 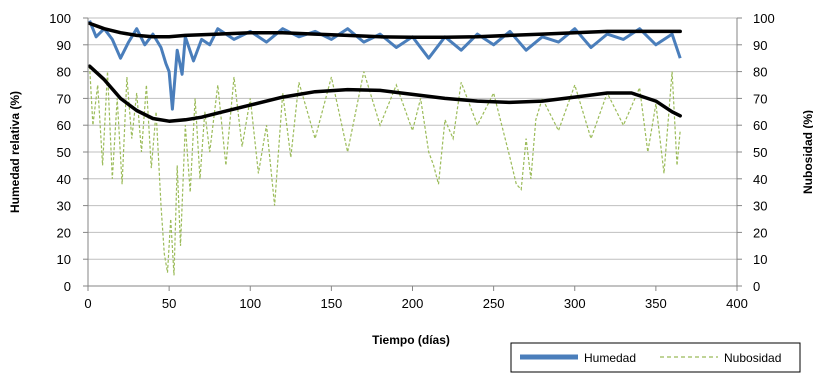 I want to click on y2-tick-label-3: 30, so click(x=760, y=206).